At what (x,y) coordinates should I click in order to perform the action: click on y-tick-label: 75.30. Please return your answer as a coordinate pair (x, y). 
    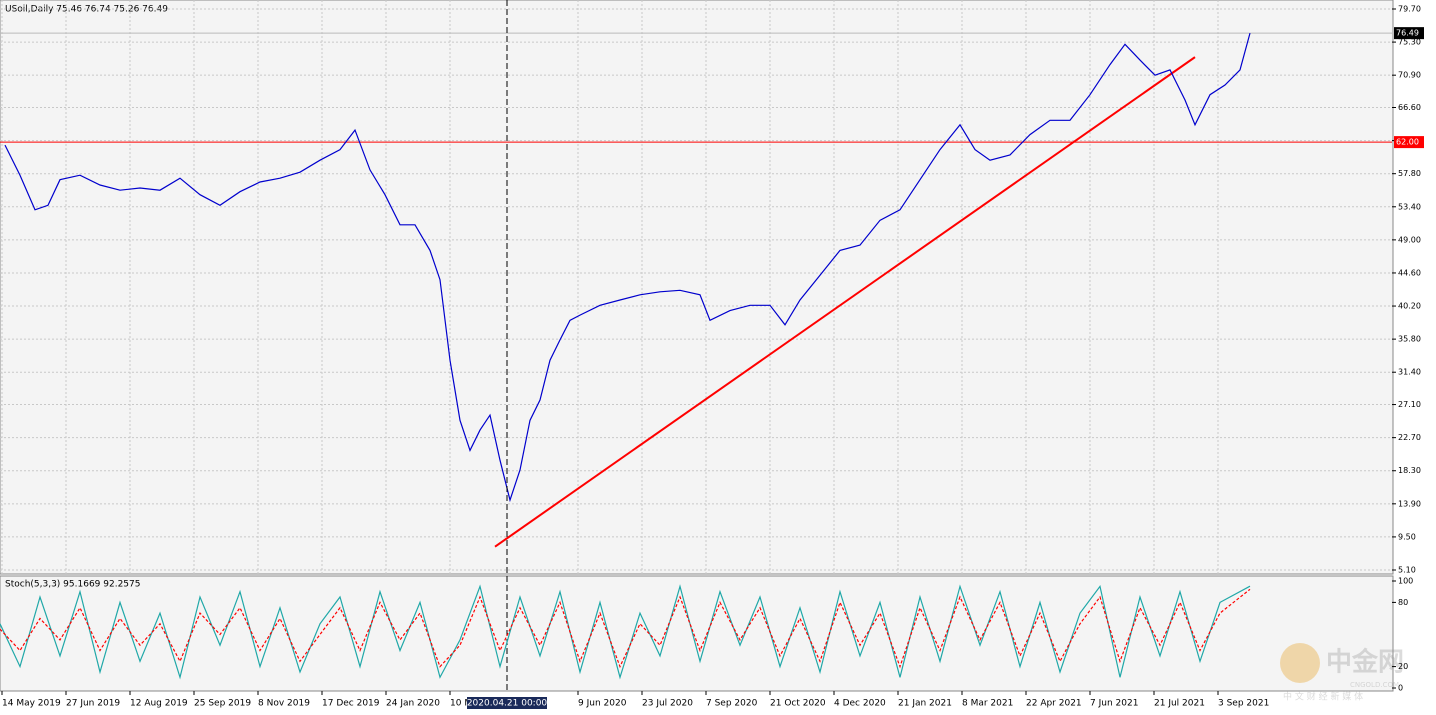
    Looking at the image, I should click on (1409, 42).